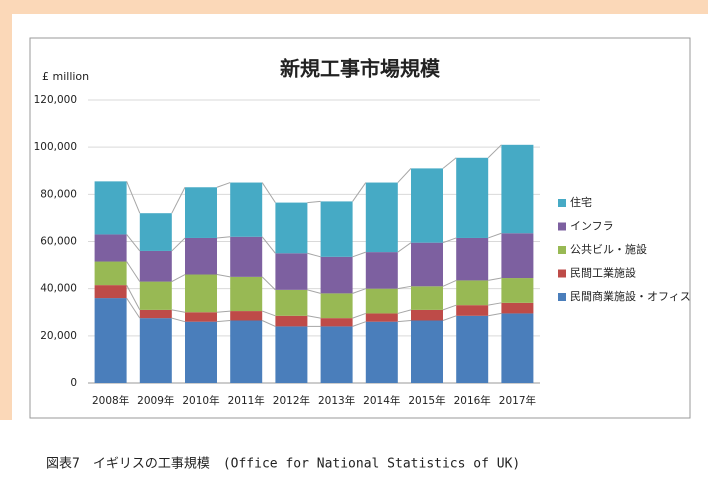  I want to click on legend-label: インフラ, so click(592, 226).